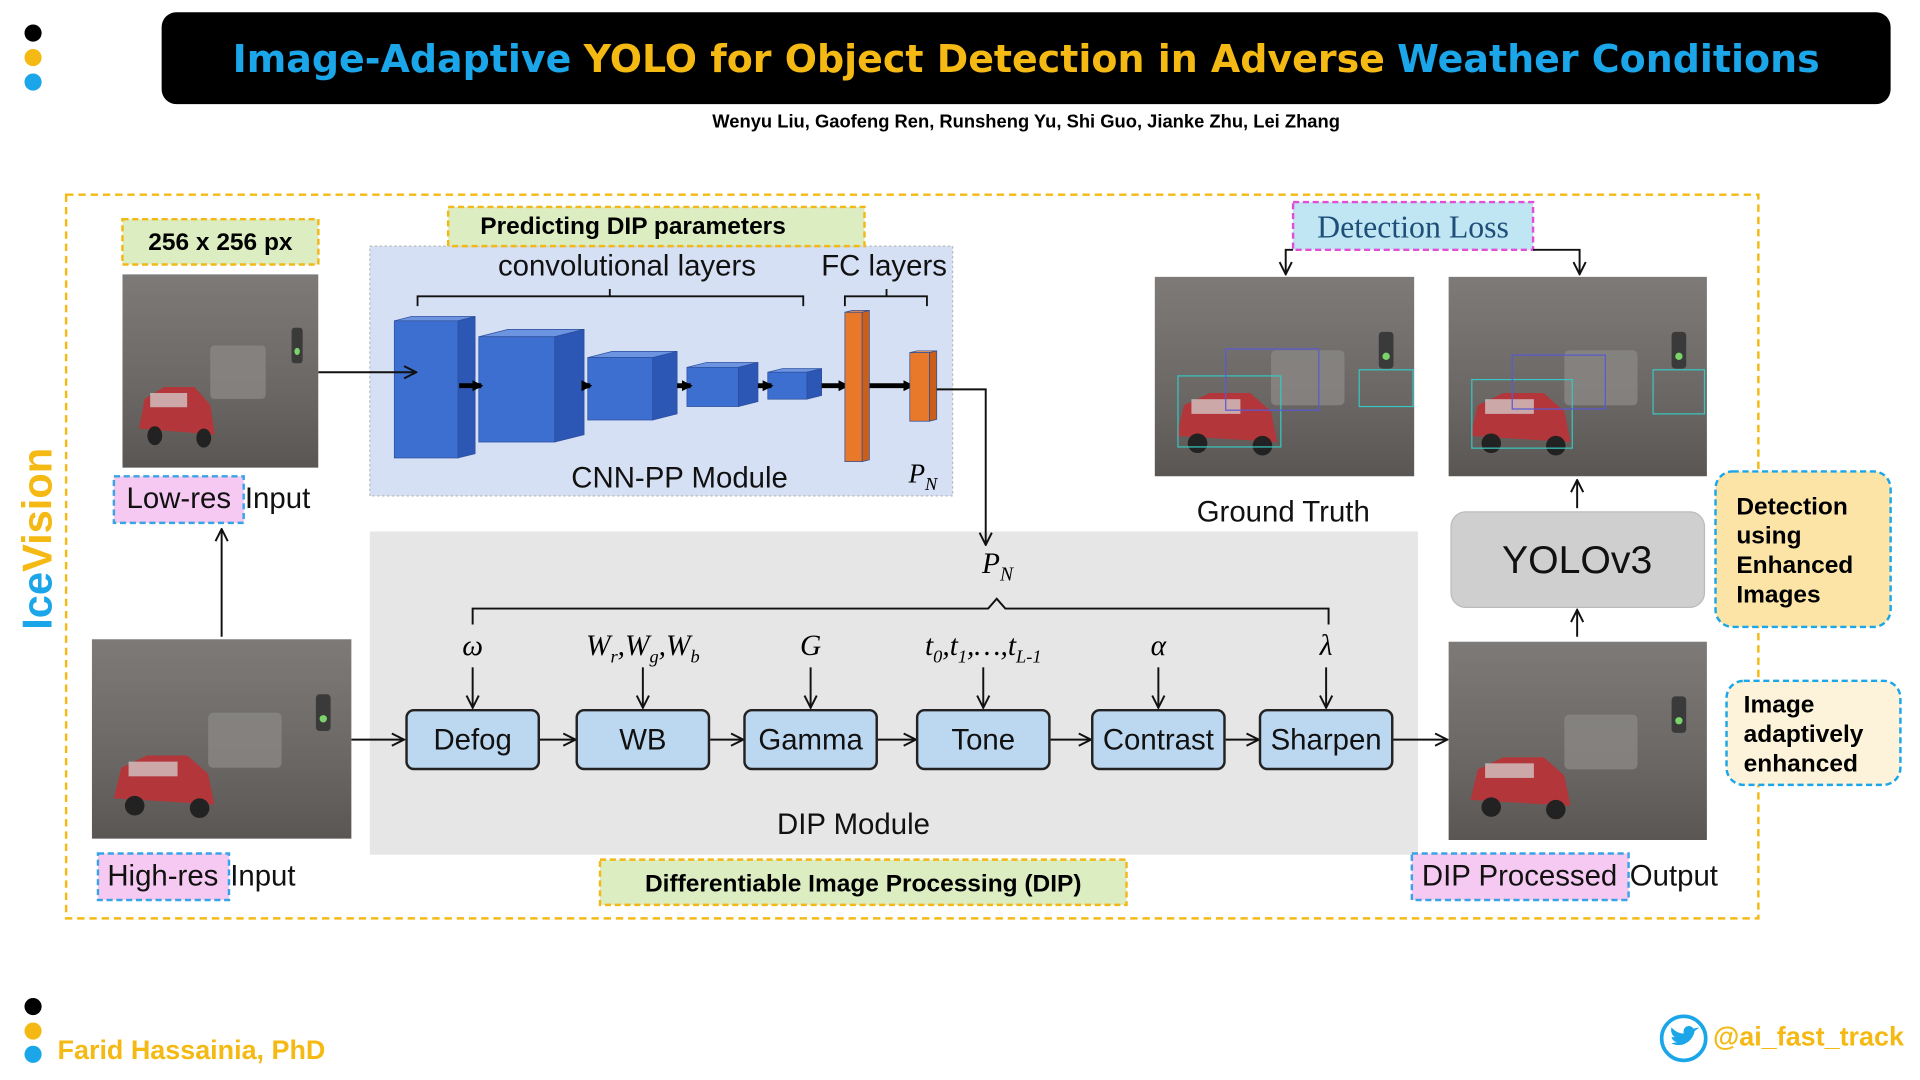  I want to click on dots-bottom, so click(33, 1030).